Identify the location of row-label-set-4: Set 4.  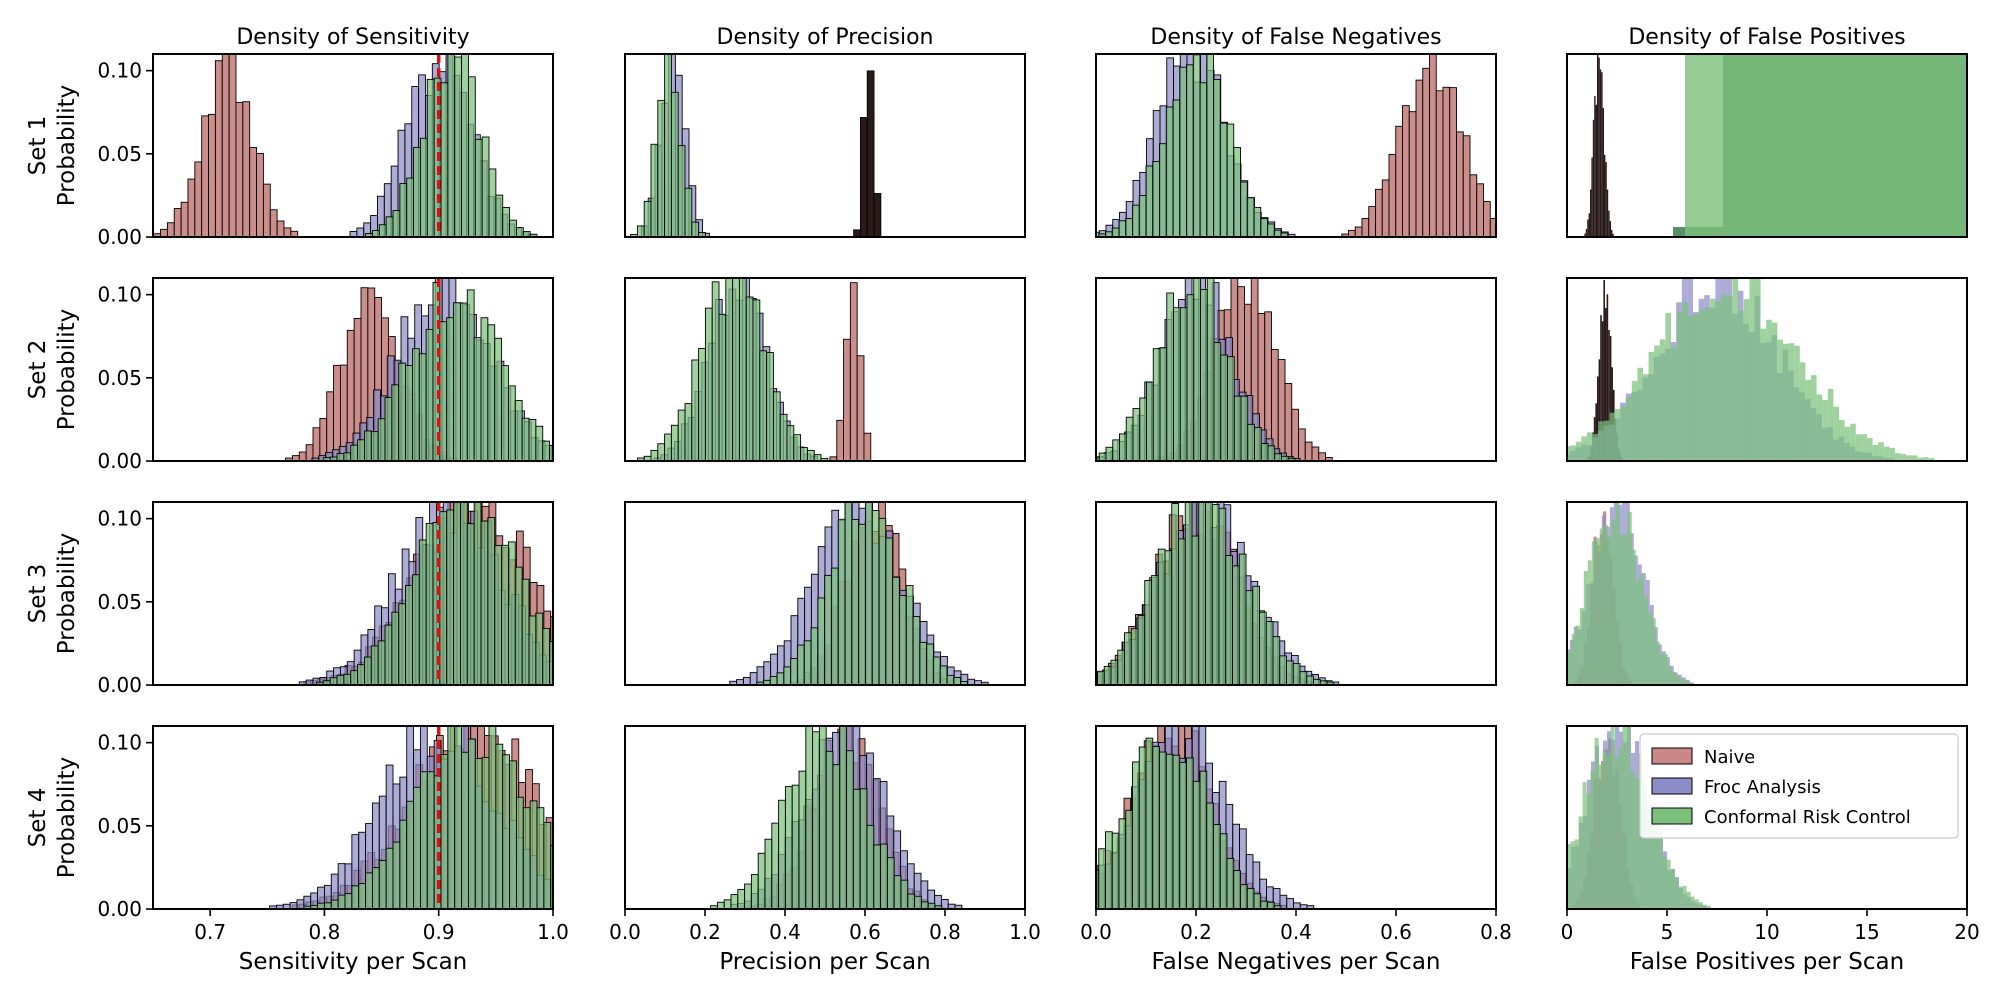
(38, 818).